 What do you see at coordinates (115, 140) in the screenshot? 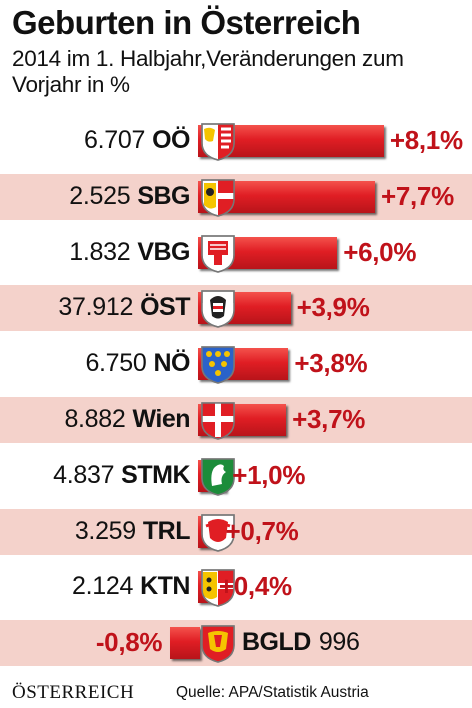
I see `births-value: 6.707` at bounding box center [115, 140].